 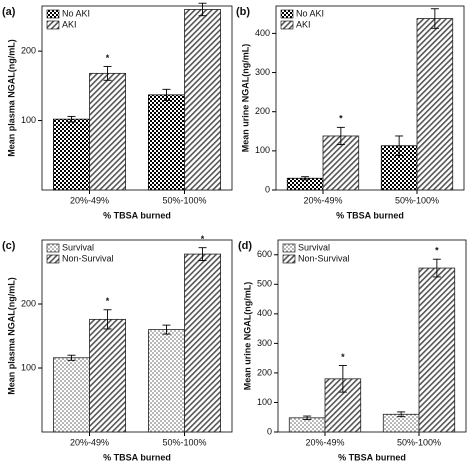 I want to click on panel-label: (d), so click(x=245, y=246).